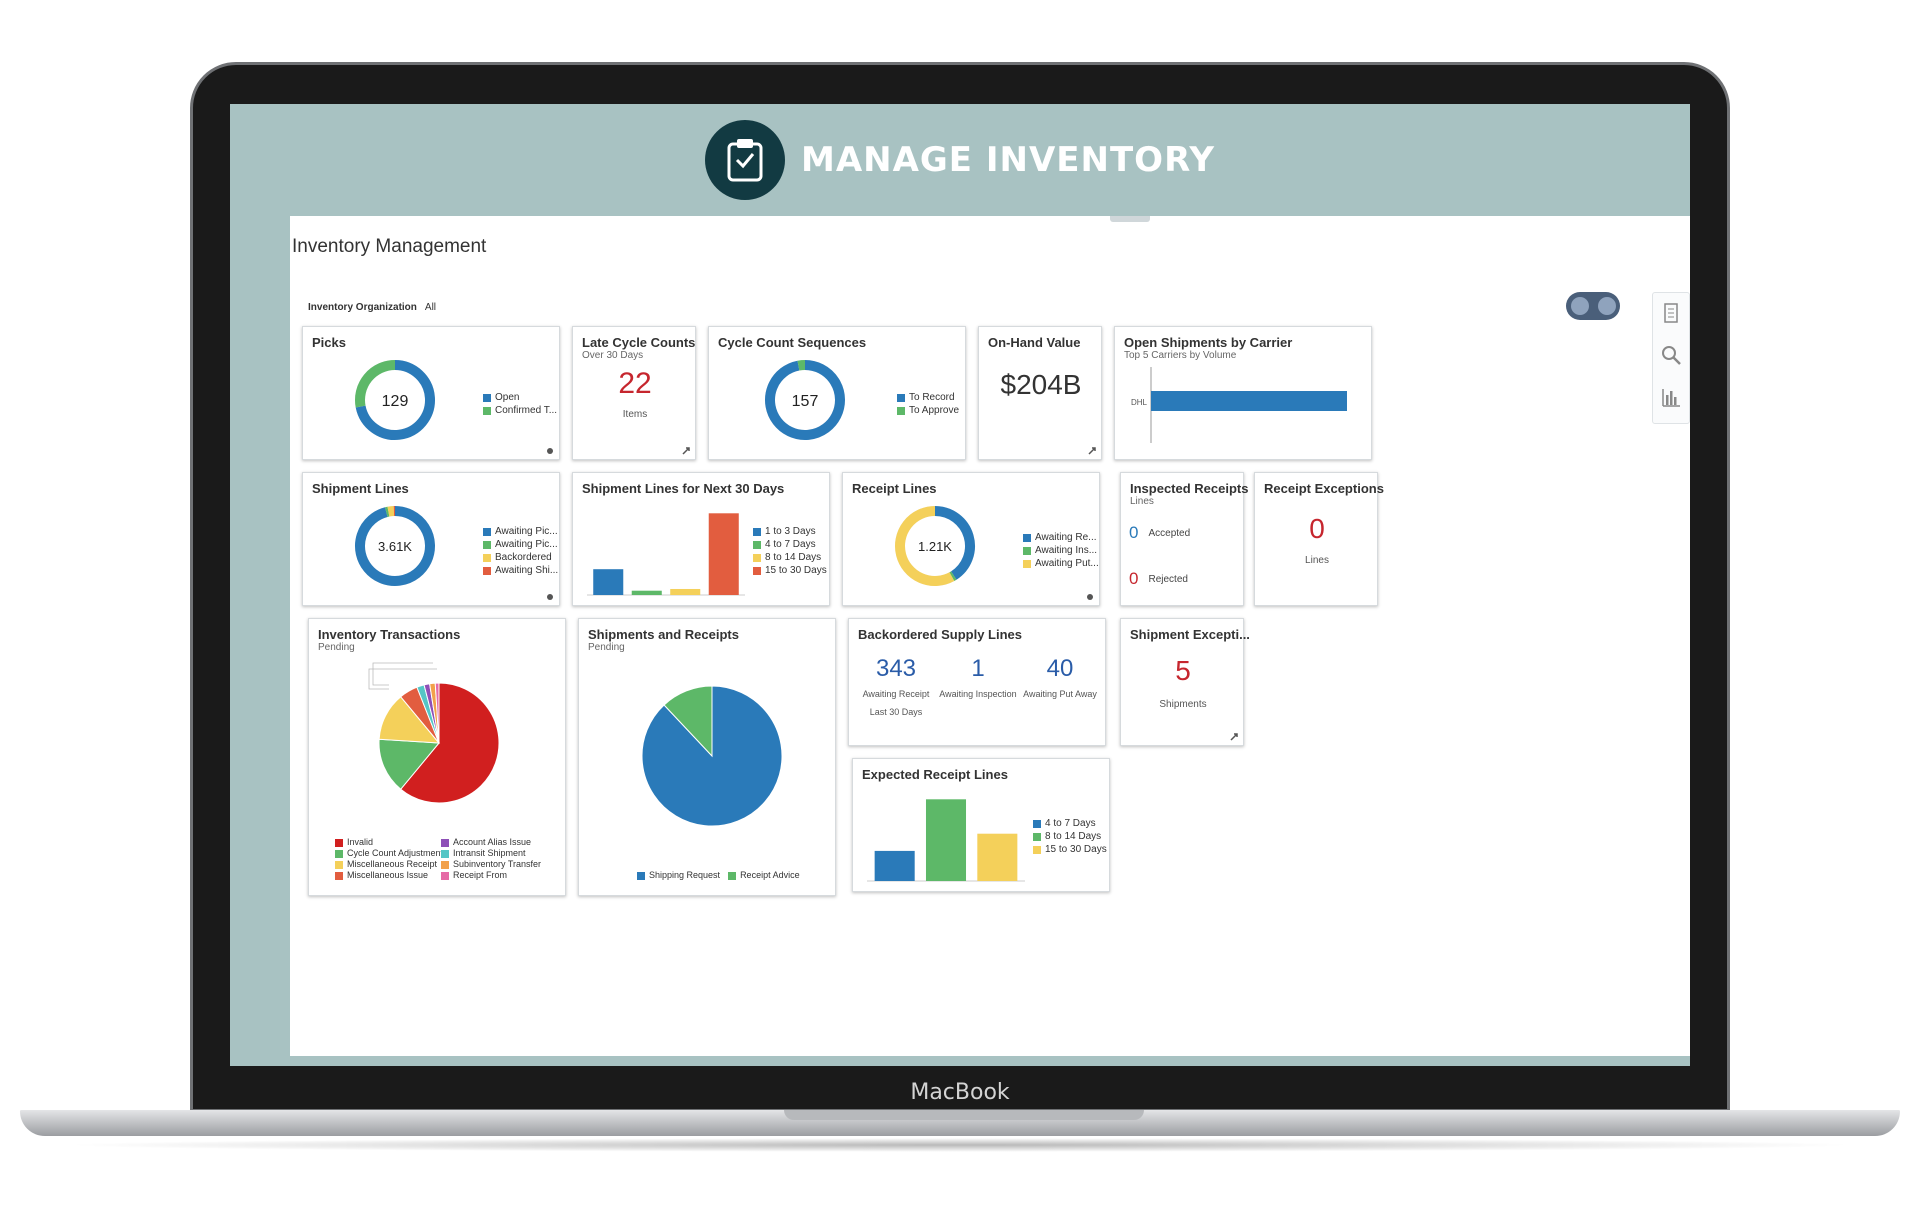 Image resolution: width=1920 pixels, height=1217 pixels. I want to click on accepted-label: Accepted, so click(1169, 533).